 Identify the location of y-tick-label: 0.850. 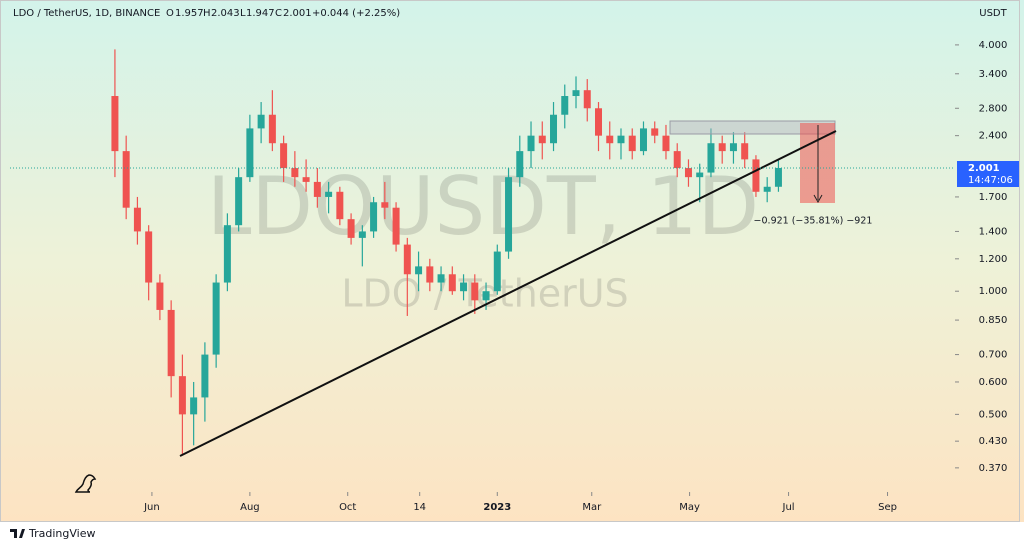
(993, 320).